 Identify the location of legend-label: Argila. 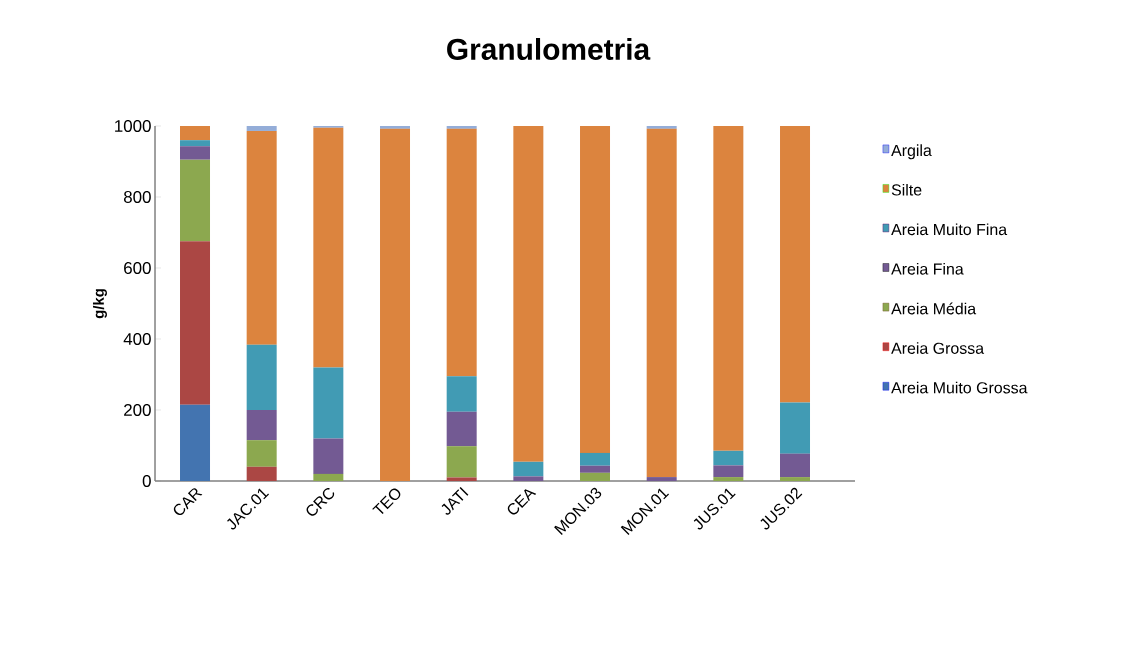
(911, 152).